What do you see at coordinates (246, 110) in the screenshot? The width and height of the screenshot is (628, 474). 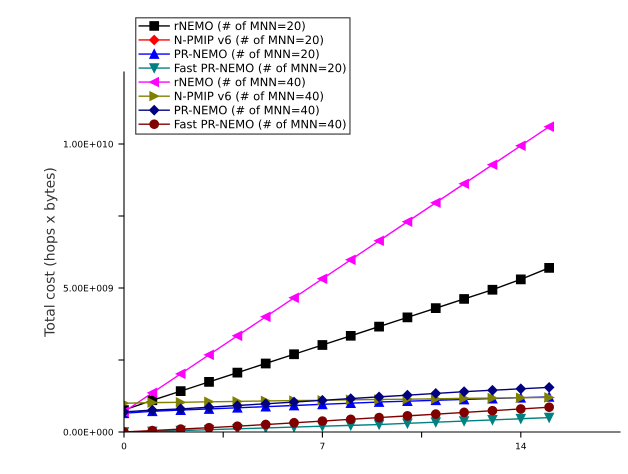 I see `legend-label: PR-NEMO (# of MNN=40)` at bounding box center [246, 110].